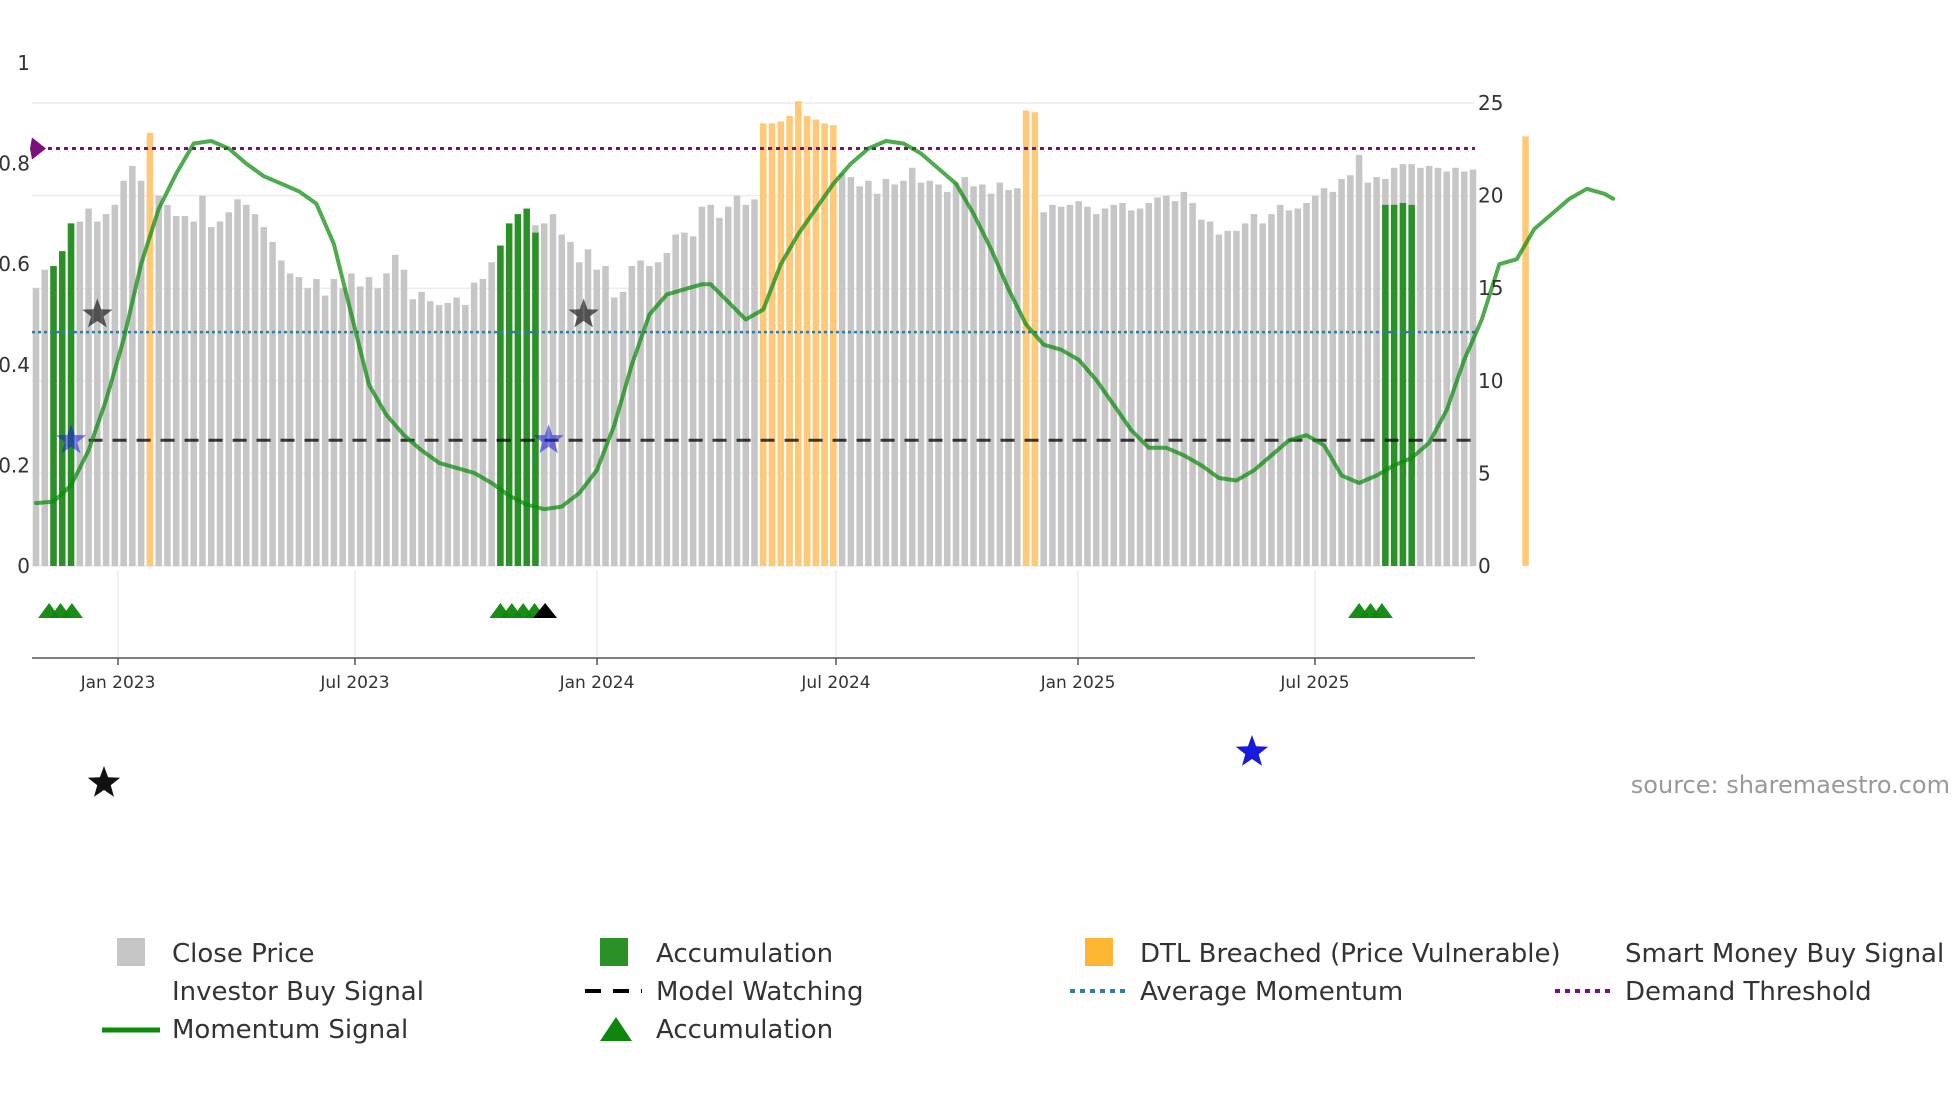  What do you see at coordinates (1099, 952) in the screenshot?
I see `legend-dtl-swatch` at bounding box center [1099, 952].